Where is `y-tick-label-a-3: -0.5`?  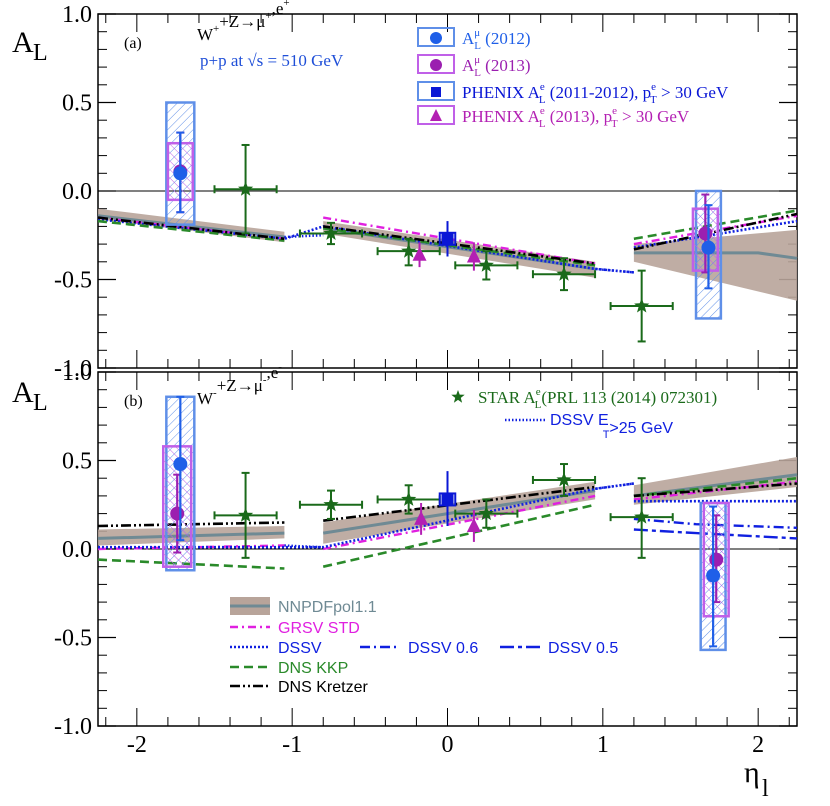 y-tick-label-a-3: -0.5 is located at coordinates (73, 281).